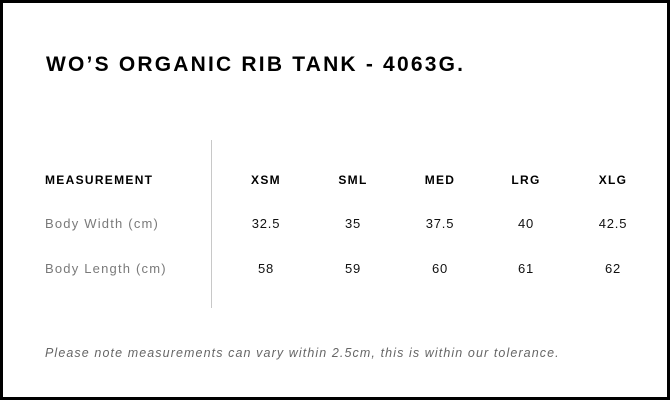 The width and height of the screenshot is (670, 400). What do you see at coordinates (102, 223) in the screenshot?
I see `row-label: Body Width (cm)` at bounding box center [102, 223].